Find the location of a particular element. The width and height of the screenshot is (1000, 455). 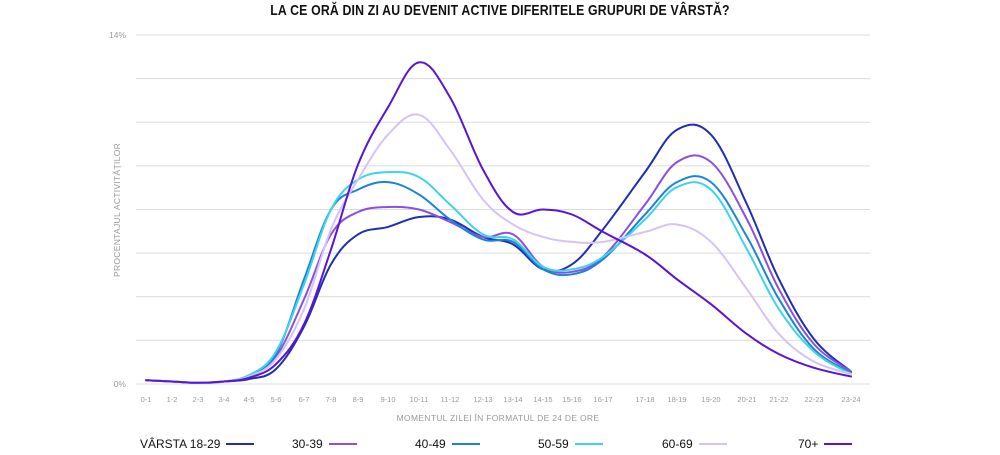

y-axis-label: PROCENTAJUL ACTIVITĂȚILOR is located at coordinates (117, 210).